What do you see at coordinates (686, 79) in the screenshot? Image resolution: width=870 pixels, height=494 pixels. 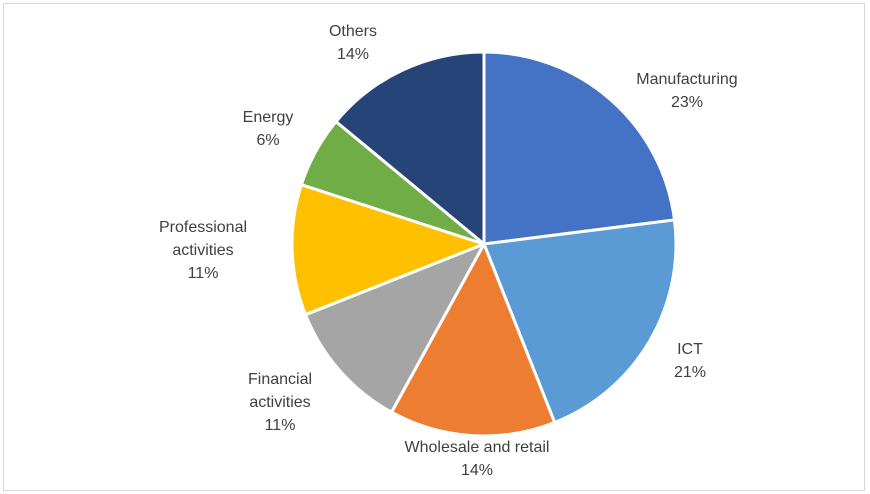 I see `category-label-manufacturing: Manufacturing` at bounding box center [686, 79].